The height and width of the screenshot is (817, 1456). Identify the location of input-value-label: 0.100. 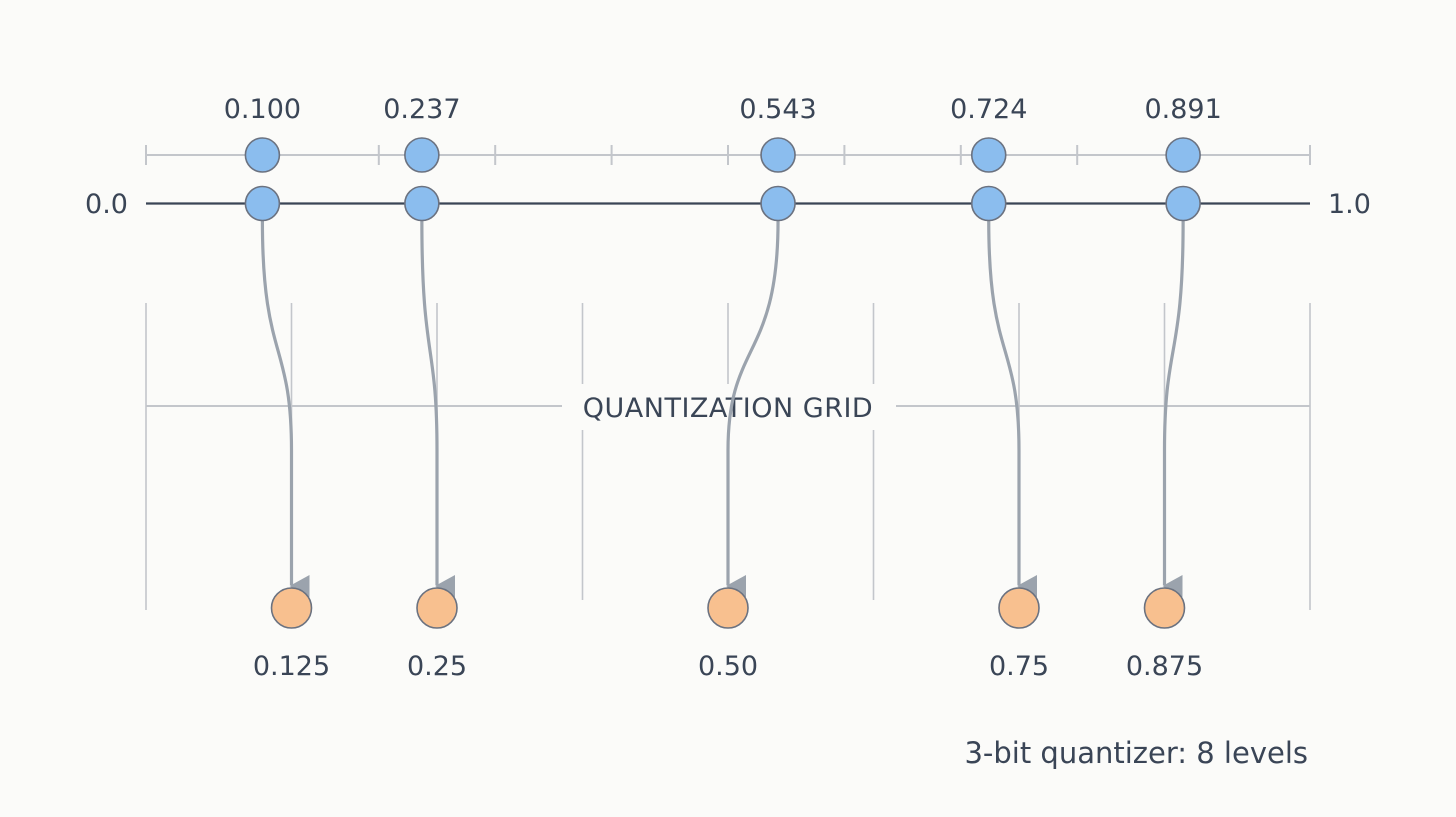
(262, 109).